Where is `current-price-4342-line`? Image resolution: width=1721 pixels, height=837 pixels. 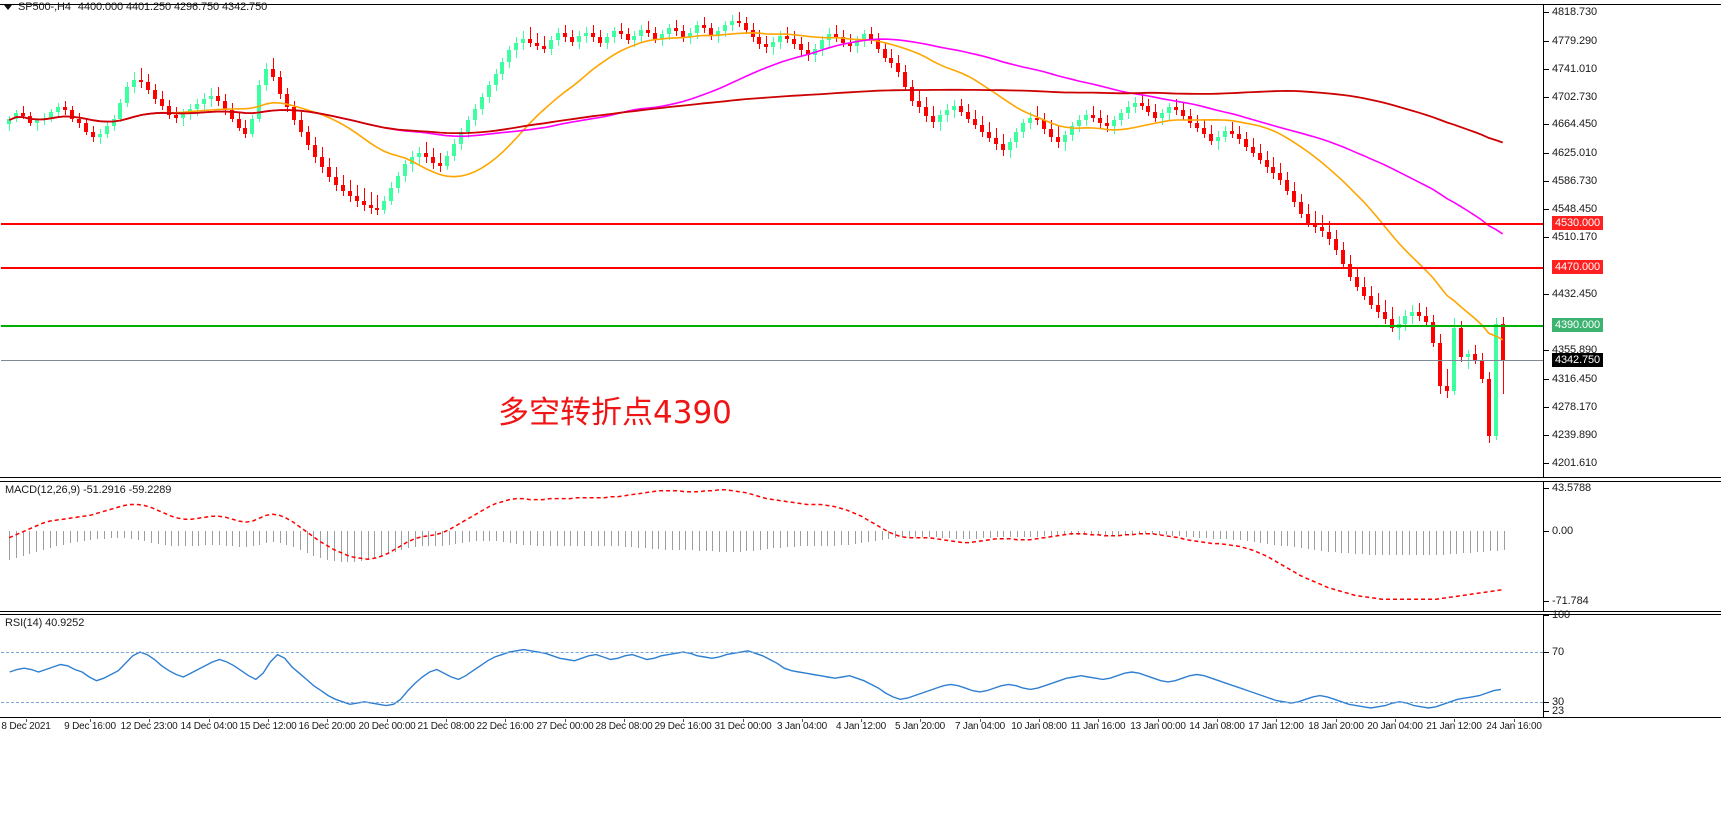
current-price-4342-line is located at coordinates (772, 360).